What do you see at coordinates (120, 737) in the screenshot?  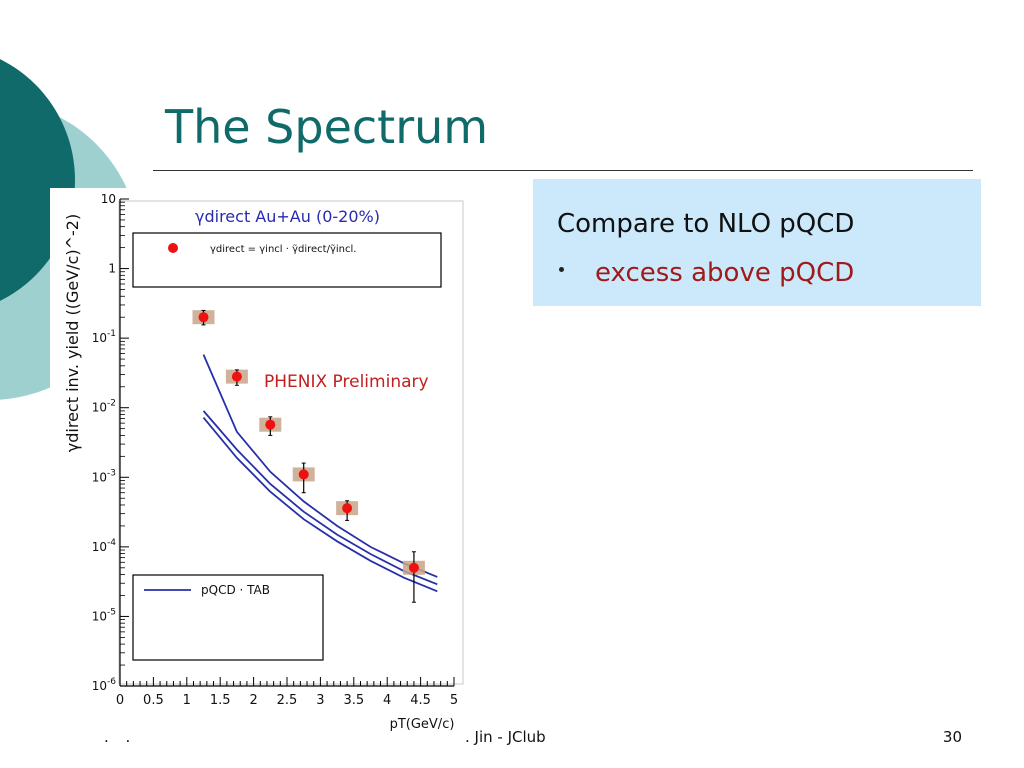 I see `footer-left-text: . .` at bounding box center [120, 737].